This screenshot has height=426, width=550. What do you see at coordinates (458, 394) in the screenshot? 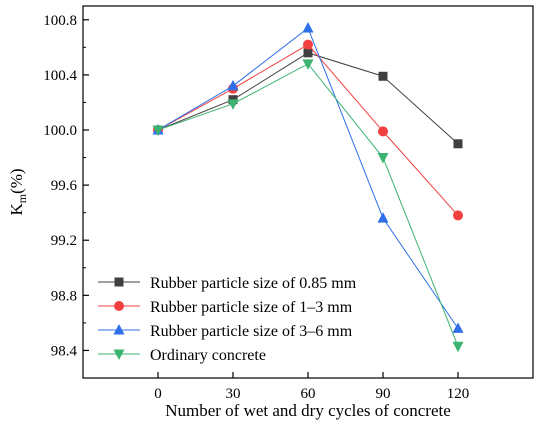
I see `x-tick-label: 120` at bounding box center [458, 394].